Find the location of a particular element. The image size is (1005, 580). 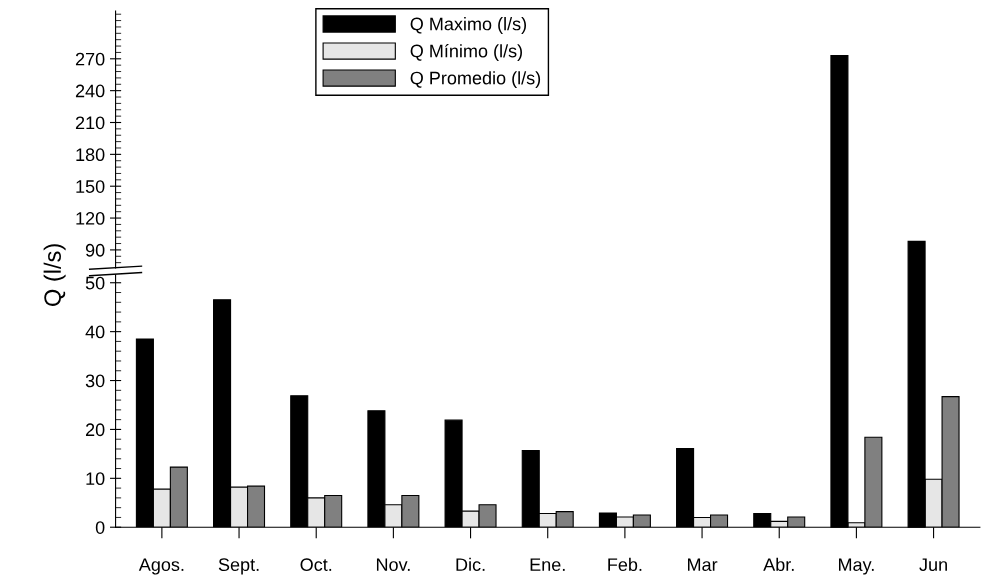

y-tick-label: 120 is located at coordinates (90, 218).